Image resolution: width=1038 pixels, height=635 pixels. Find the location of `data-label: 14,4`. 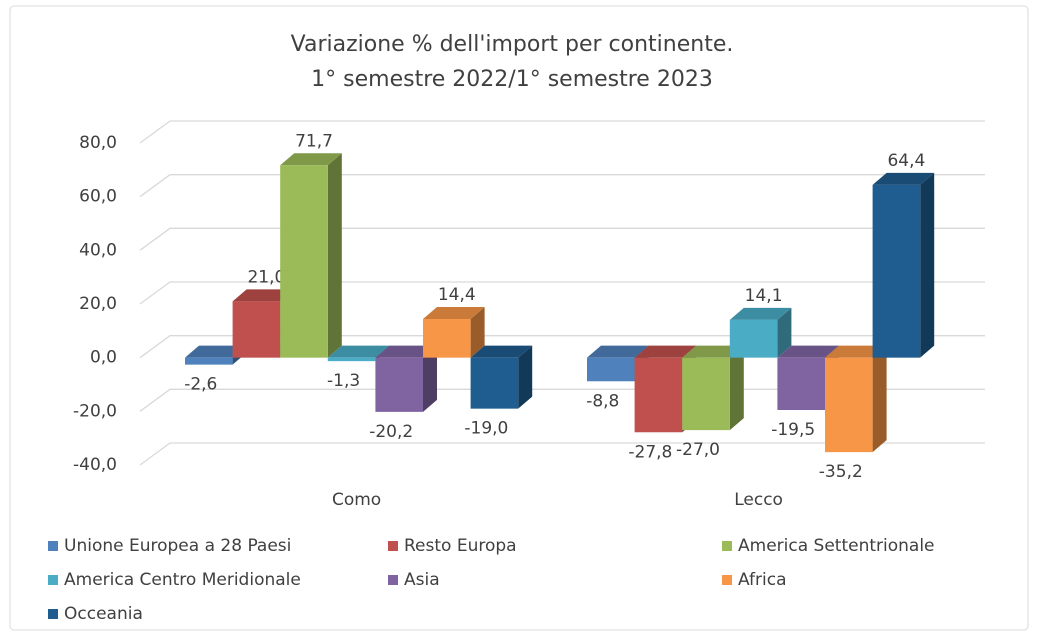

data-label: 14,4 is located at coordinates (457, 295).